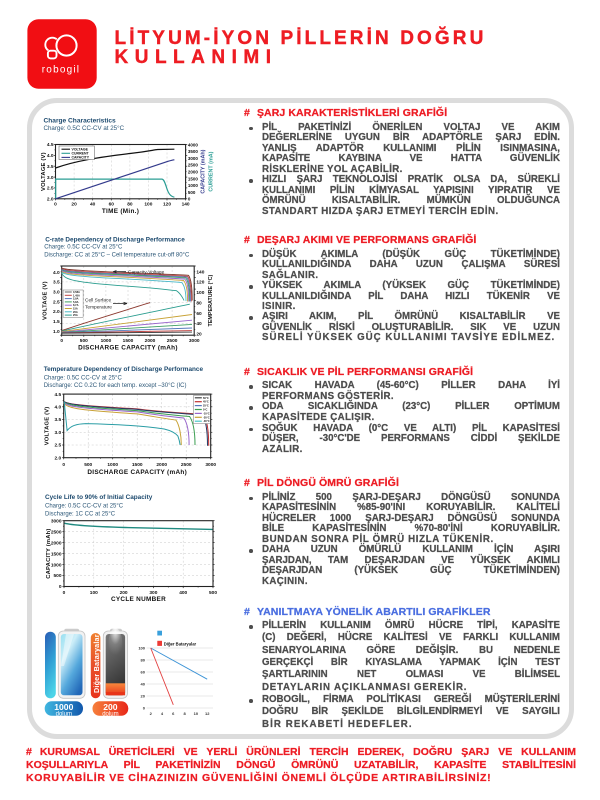 The width and height of the screenshot is (600, 800). I want to click on svg-text: TEMPERATURE (°C), so click(211, 301).